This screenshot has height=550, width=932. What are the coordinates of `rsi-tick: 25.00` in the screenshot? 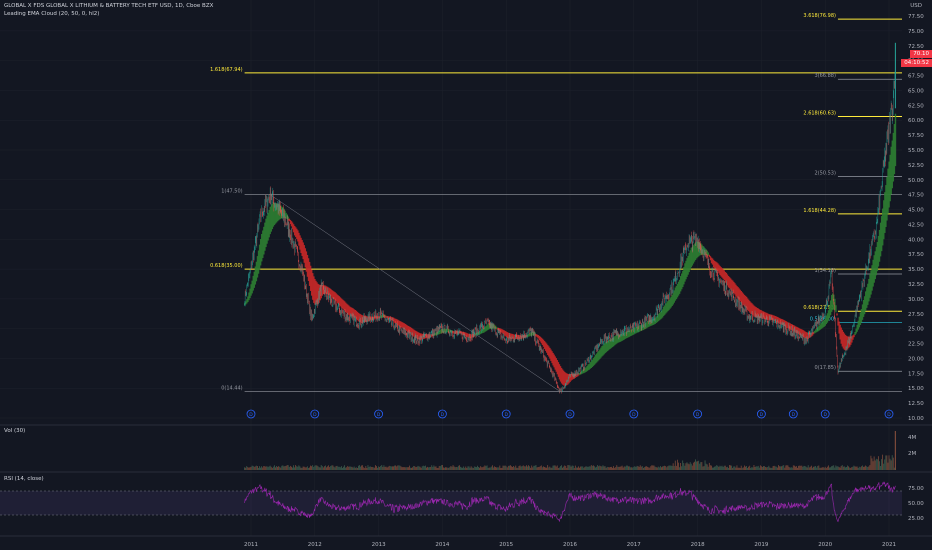 It's located at (916, 519).